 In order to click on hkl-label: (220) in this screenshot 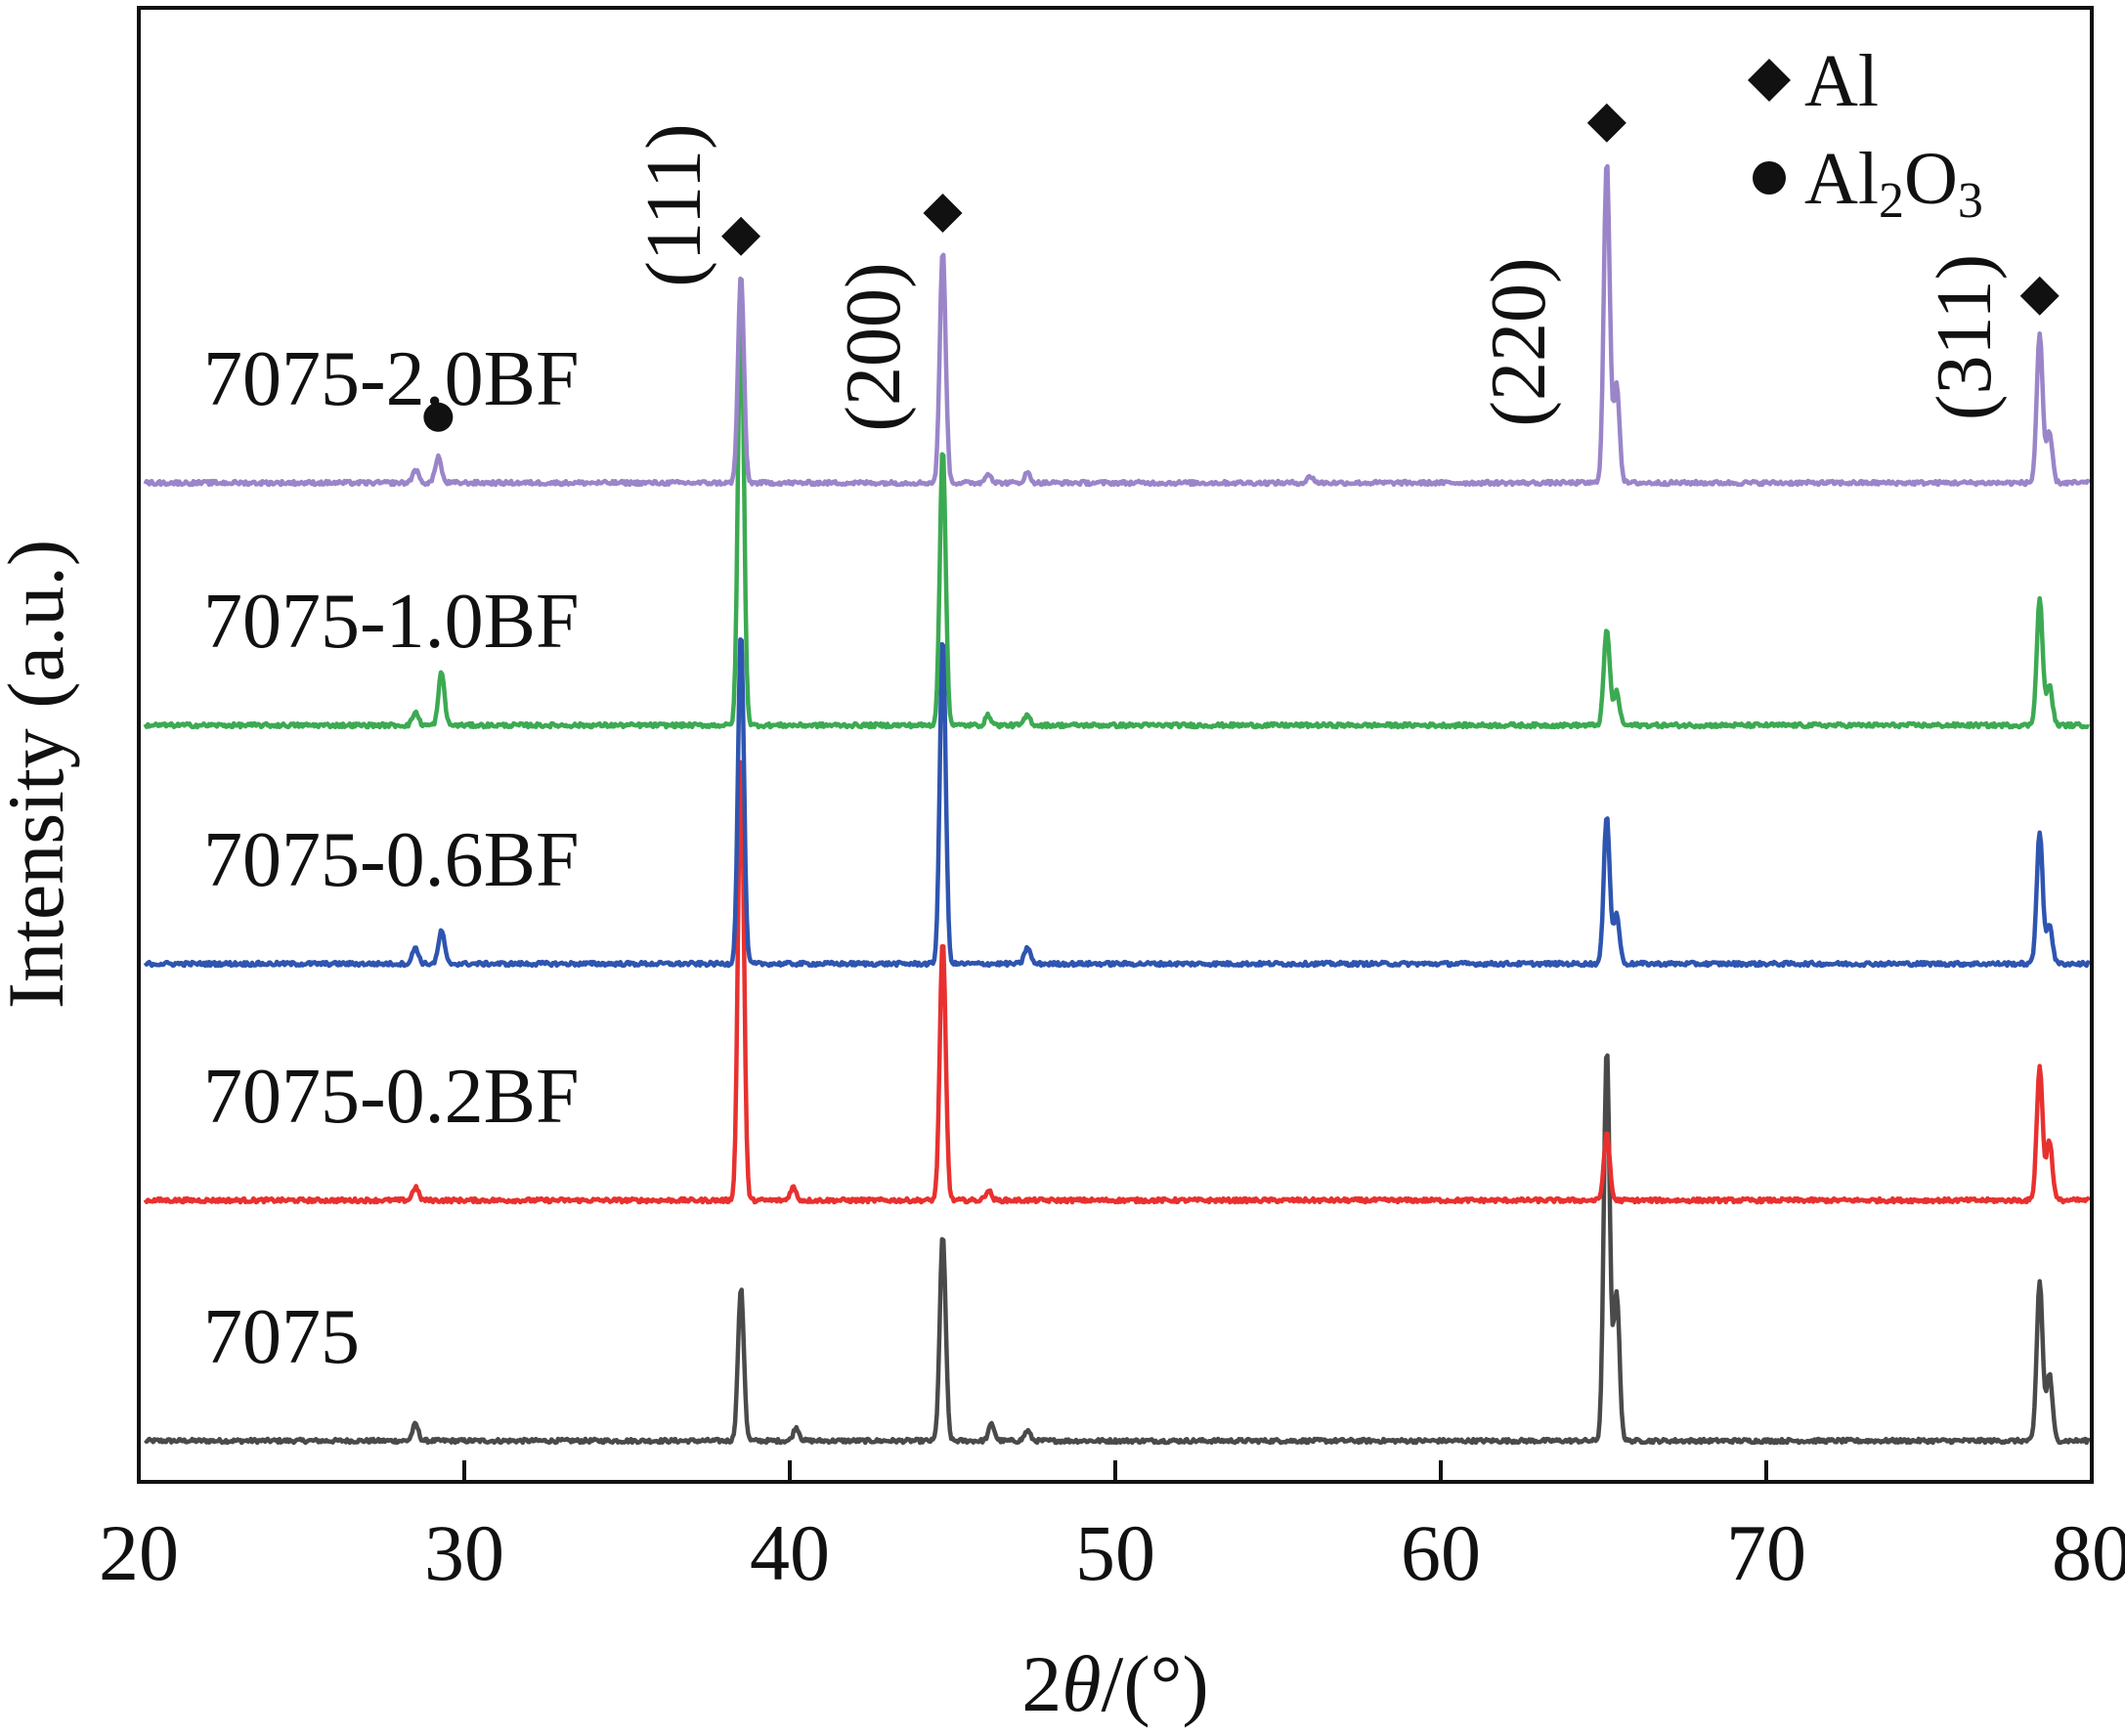, I will do `click(1519, 341)`.